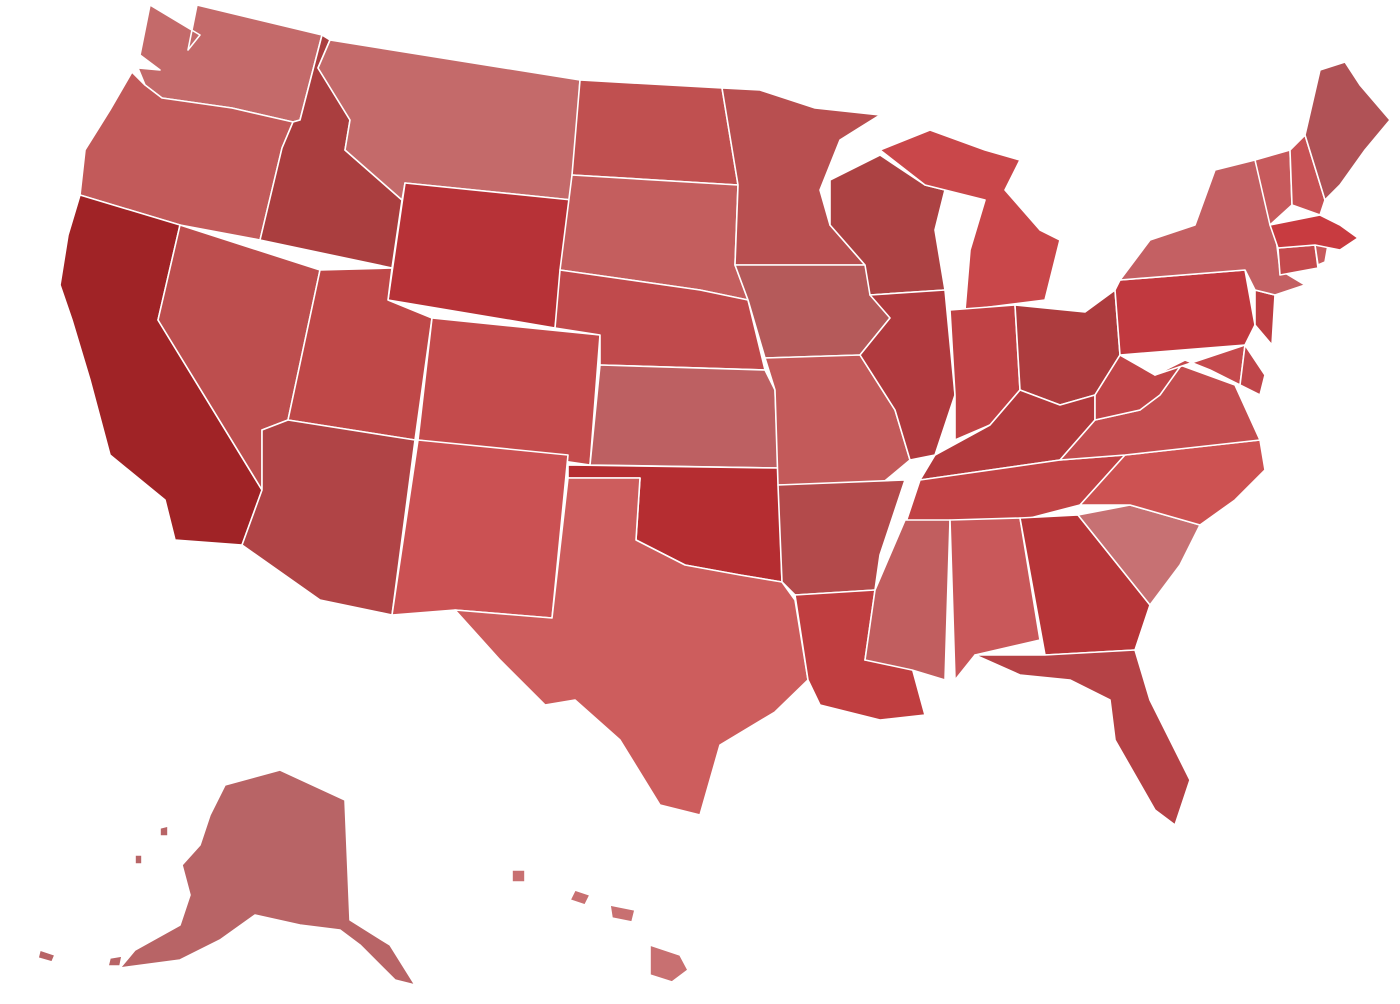  I want to click on state-alabama, so click(995, 599).